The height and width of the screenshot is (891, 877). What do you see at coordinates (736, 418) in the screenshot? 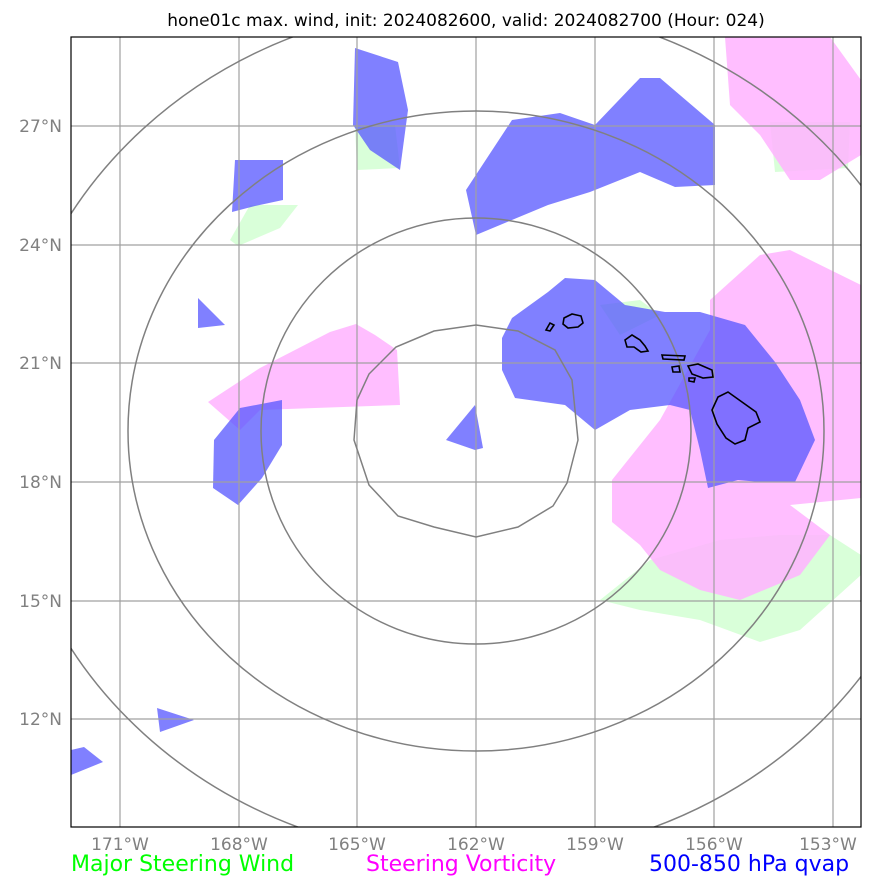
I see `island-hawaii` at bounding box center [736, 418].